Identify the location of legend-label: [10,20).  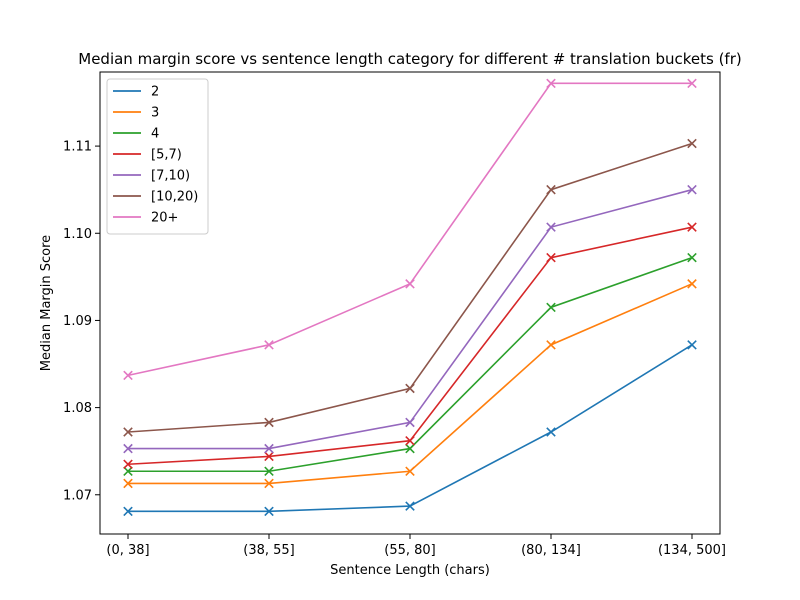
(174, 197).